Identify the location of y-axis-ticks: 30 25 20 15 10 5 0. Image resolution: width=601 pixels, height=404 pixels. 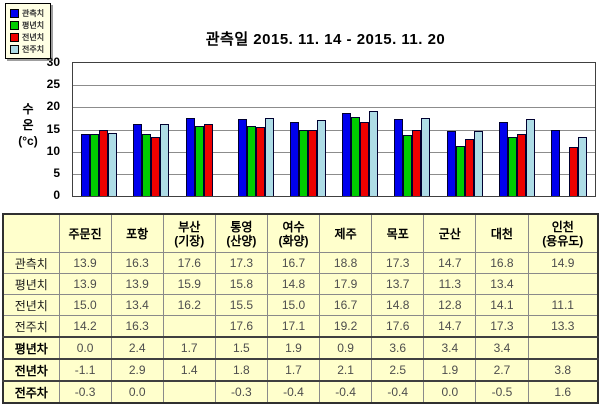
(50, 128).